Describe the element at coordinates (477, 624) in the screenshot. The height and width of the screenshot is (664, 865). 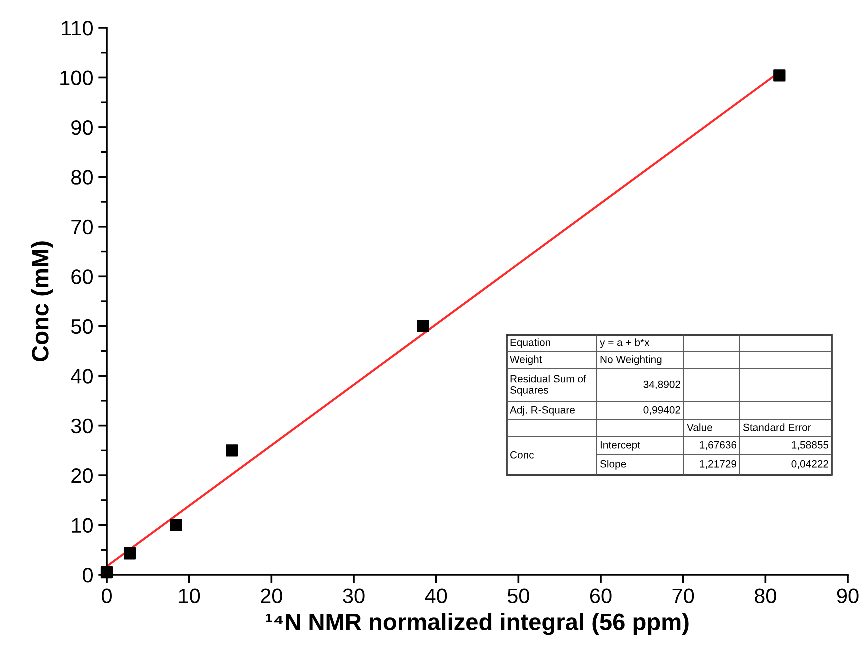
I see `x-axis-title: ¹⁴N NMR normalized integral (56 ppm)` at that location.